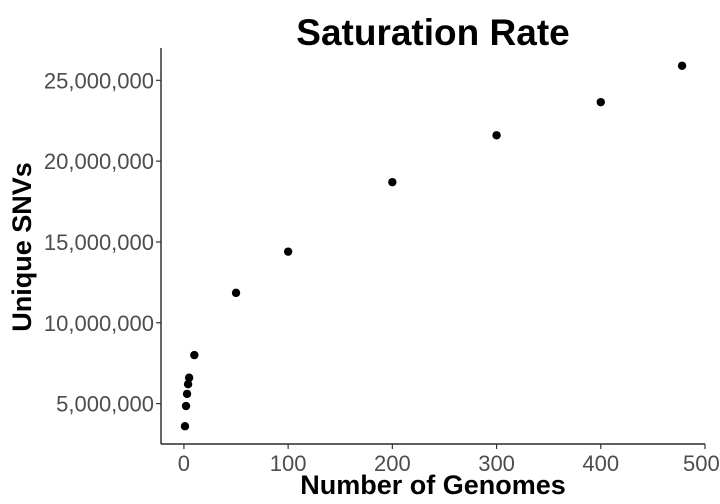 The height and width of the screenshot is (504, 720). I want to click on x-tick-label: 400, so click(600, 463).